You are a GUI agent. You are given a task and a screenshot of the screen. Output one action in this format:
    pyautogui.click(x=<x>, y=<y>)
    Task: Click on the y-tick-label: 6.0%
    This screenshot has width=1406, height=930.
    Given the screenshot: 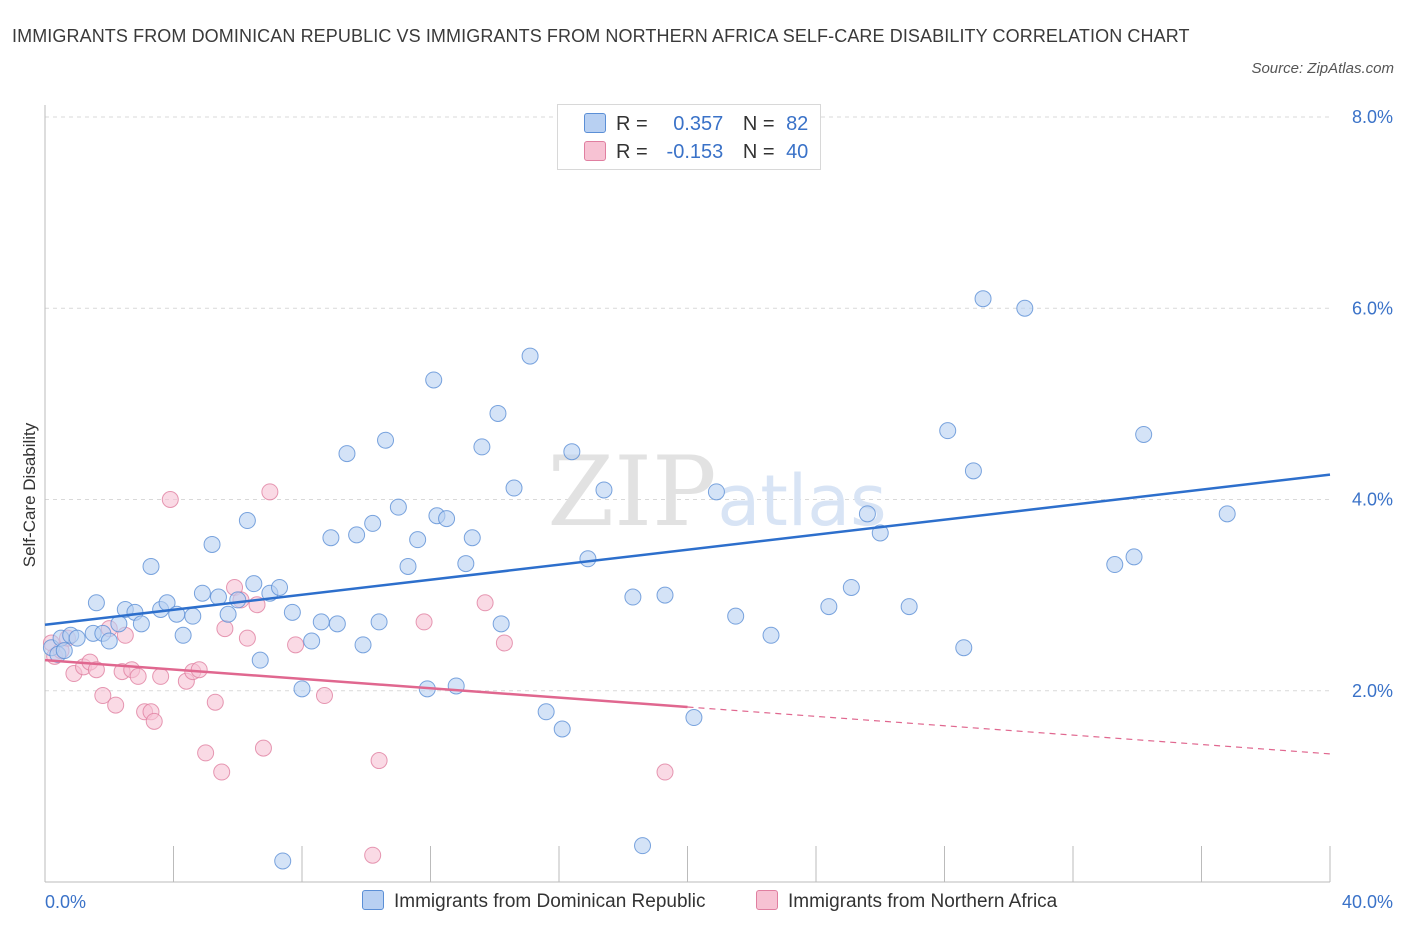 What is the action you would take?
    pyautogui.click(x=1372, y=308)
    